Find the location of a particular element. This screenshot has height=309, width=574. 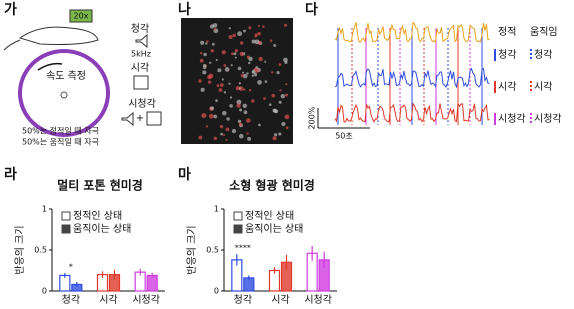

panel-label: 다 is located at coordinates (311, 10).